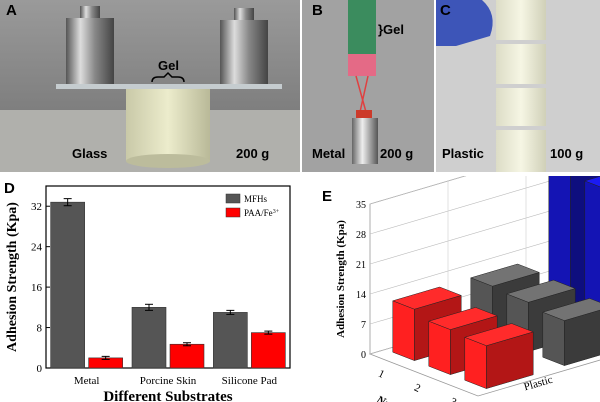  I want to click on z-tick-label: 0, so click(363, 355).